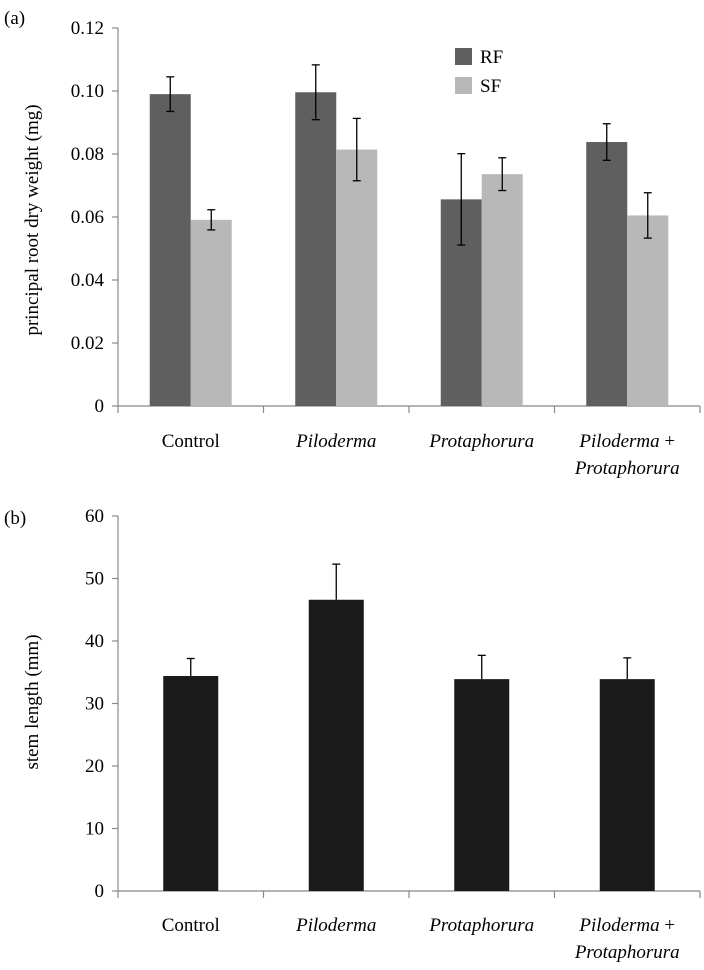  I want to click on y-tick-label: 0.10, so click(87, 91).